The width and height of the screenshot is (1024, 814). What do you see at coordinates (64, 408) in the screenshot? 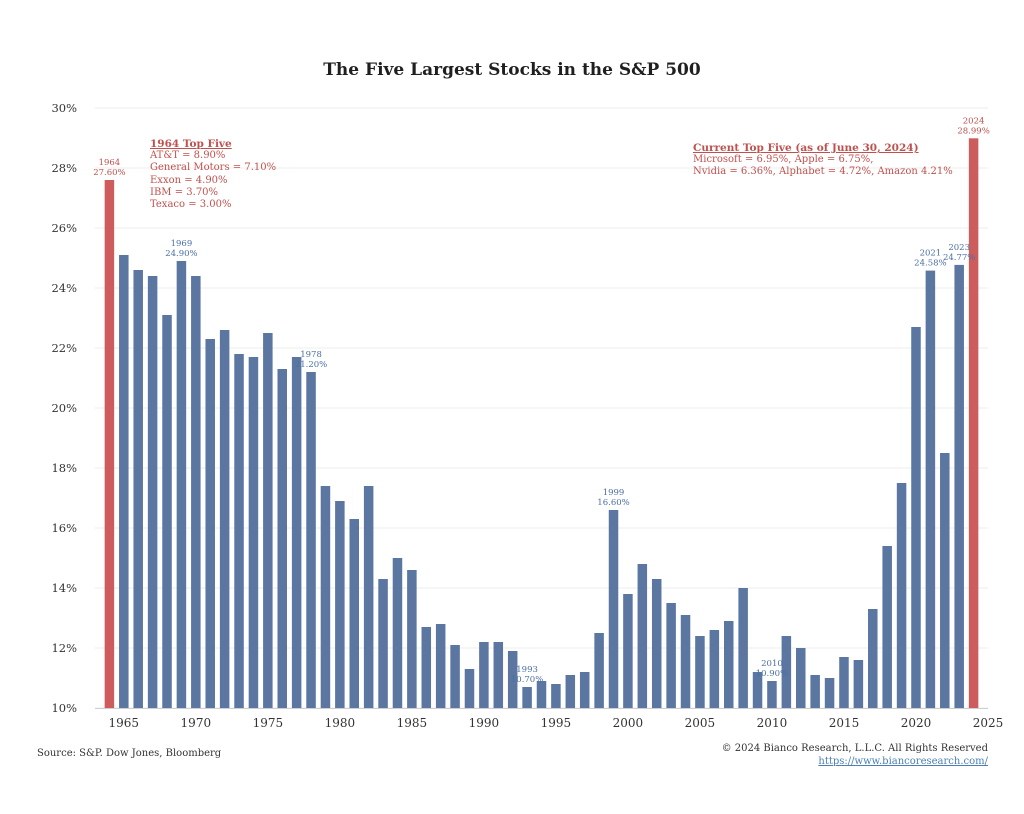
I see `y-tick-label: 20%` at bounding box center [64, 408].